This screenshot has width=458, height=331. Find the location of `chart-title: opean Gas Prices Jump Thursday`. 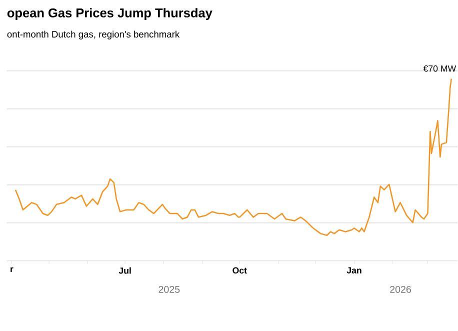

chart-title: opean Gas Prices Jump Thursday is located at coordinates (109, 14).